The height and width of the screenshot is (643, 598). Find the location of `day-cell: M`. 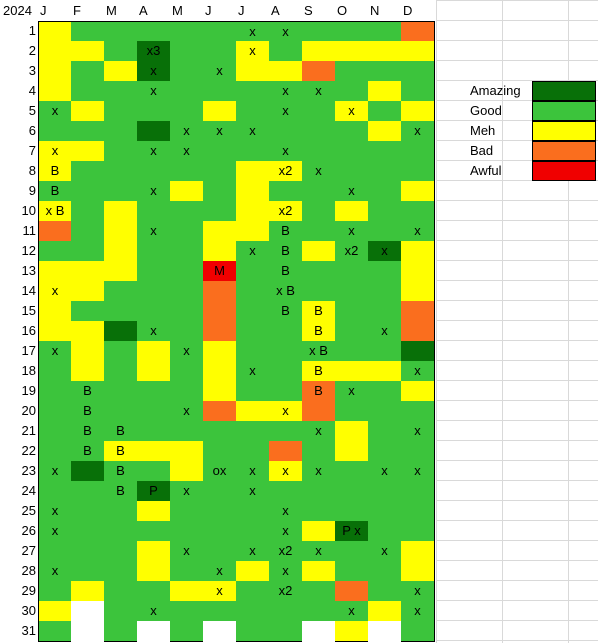

day-cell: M is located at coordinates (220, 271).